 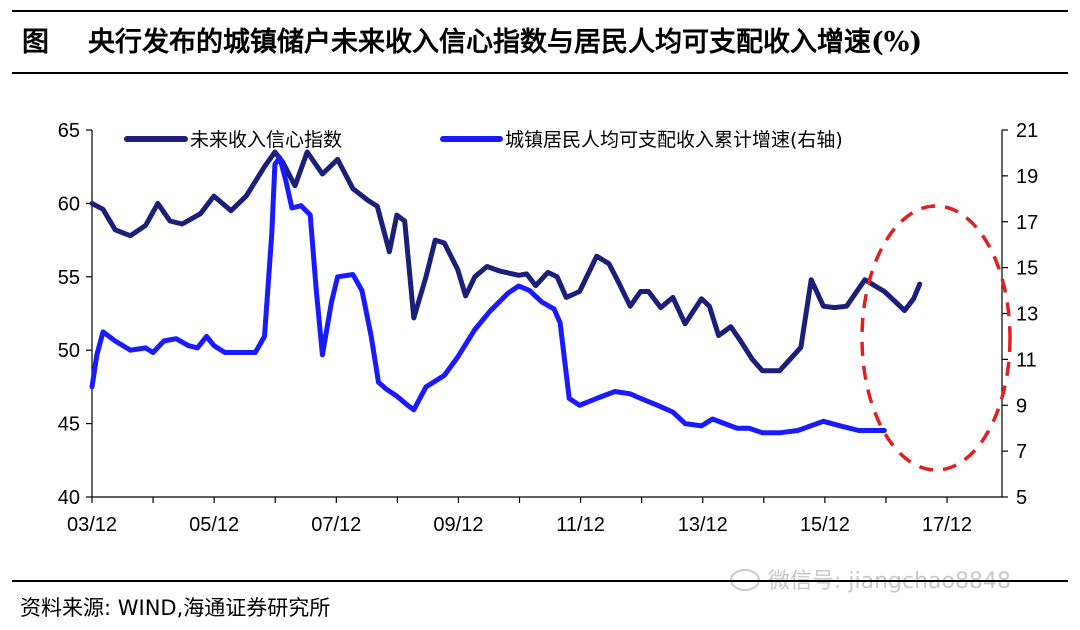 I want to click on right-tick-label: 5, so click(x=1021, y=498).